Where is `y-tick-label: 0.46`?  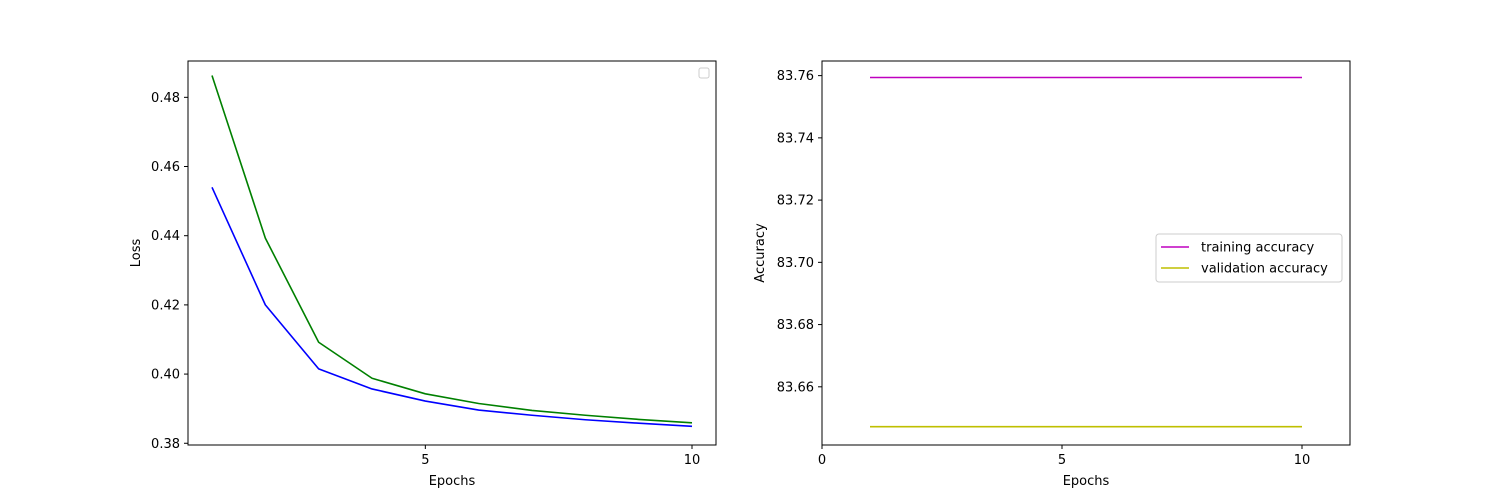
y-tick-label: 0.46 is located at coordinates (165, 167).